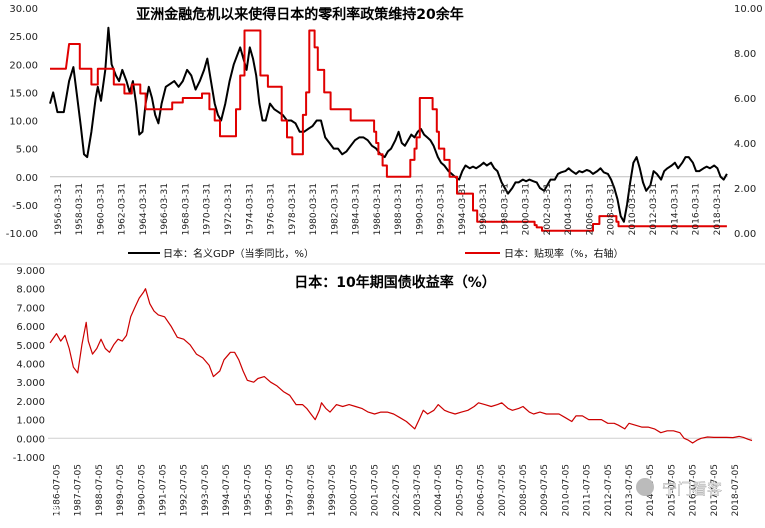 The height and width of the screenshot is (528, 765). I want to click on x-tick-label: 1972-03-31, so click(229, 209).